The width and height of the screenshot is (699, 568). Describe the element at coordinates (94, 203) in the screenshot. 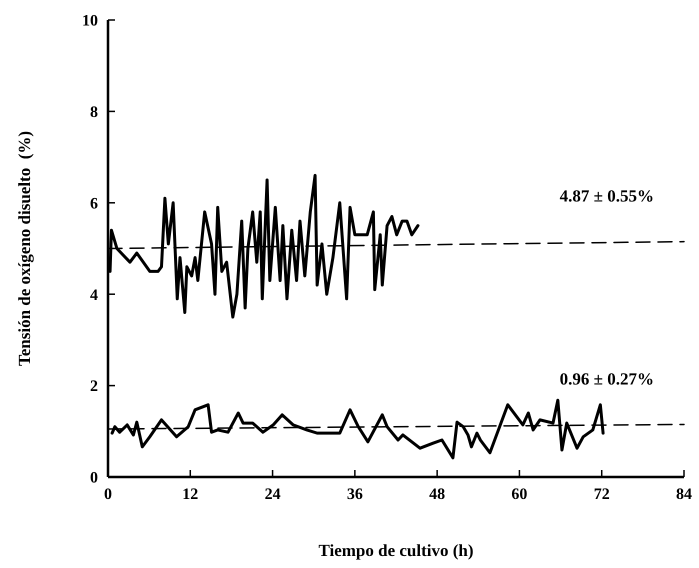

I see `y-tick-label: 6` at that location.